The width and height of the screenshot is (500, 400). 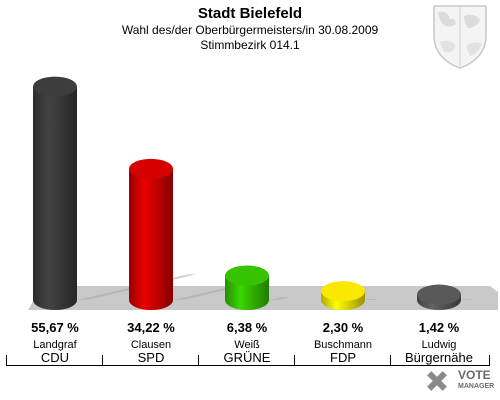 I want to click on value-label: 1,42 %, so click(x=439, y=327).